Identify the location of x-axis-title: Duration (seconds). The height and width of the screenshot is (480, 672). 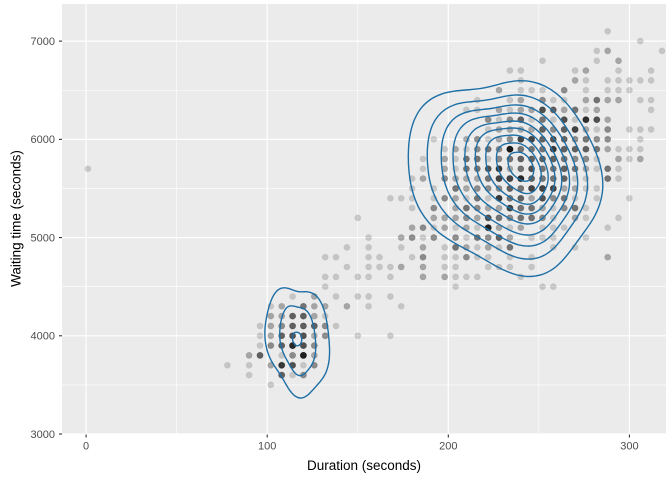
(364, 465).